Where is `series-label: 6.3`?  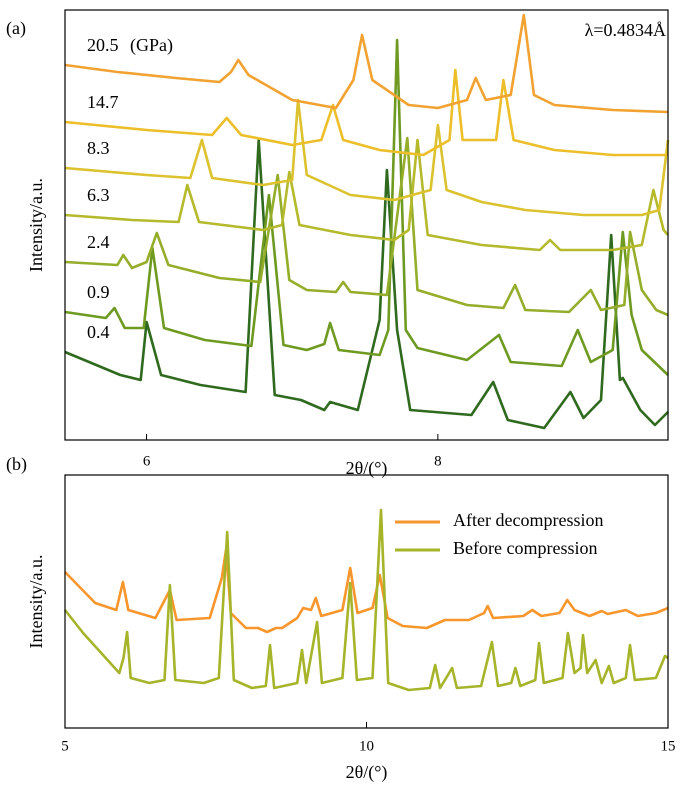
series-label: 6.3 is located at coordinates (98, 195).